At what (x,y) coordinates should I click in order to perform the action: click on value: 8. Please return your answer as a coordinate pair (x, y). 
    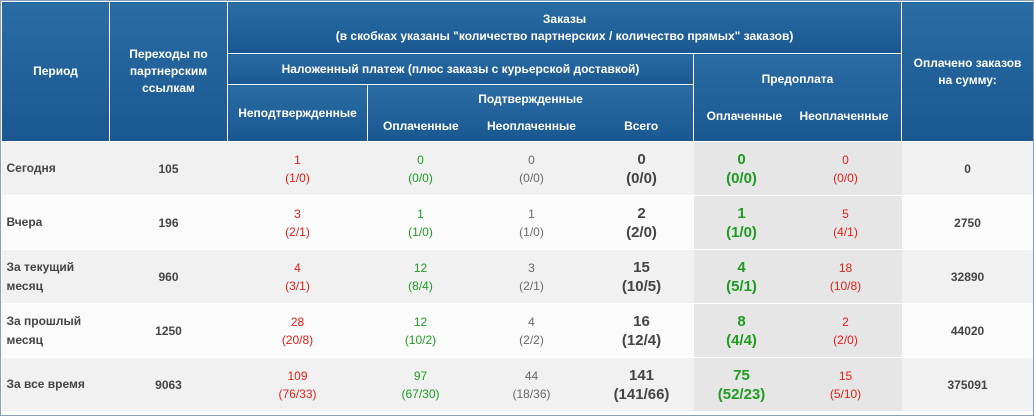
    Looking at the image, I should click on (741, 321).